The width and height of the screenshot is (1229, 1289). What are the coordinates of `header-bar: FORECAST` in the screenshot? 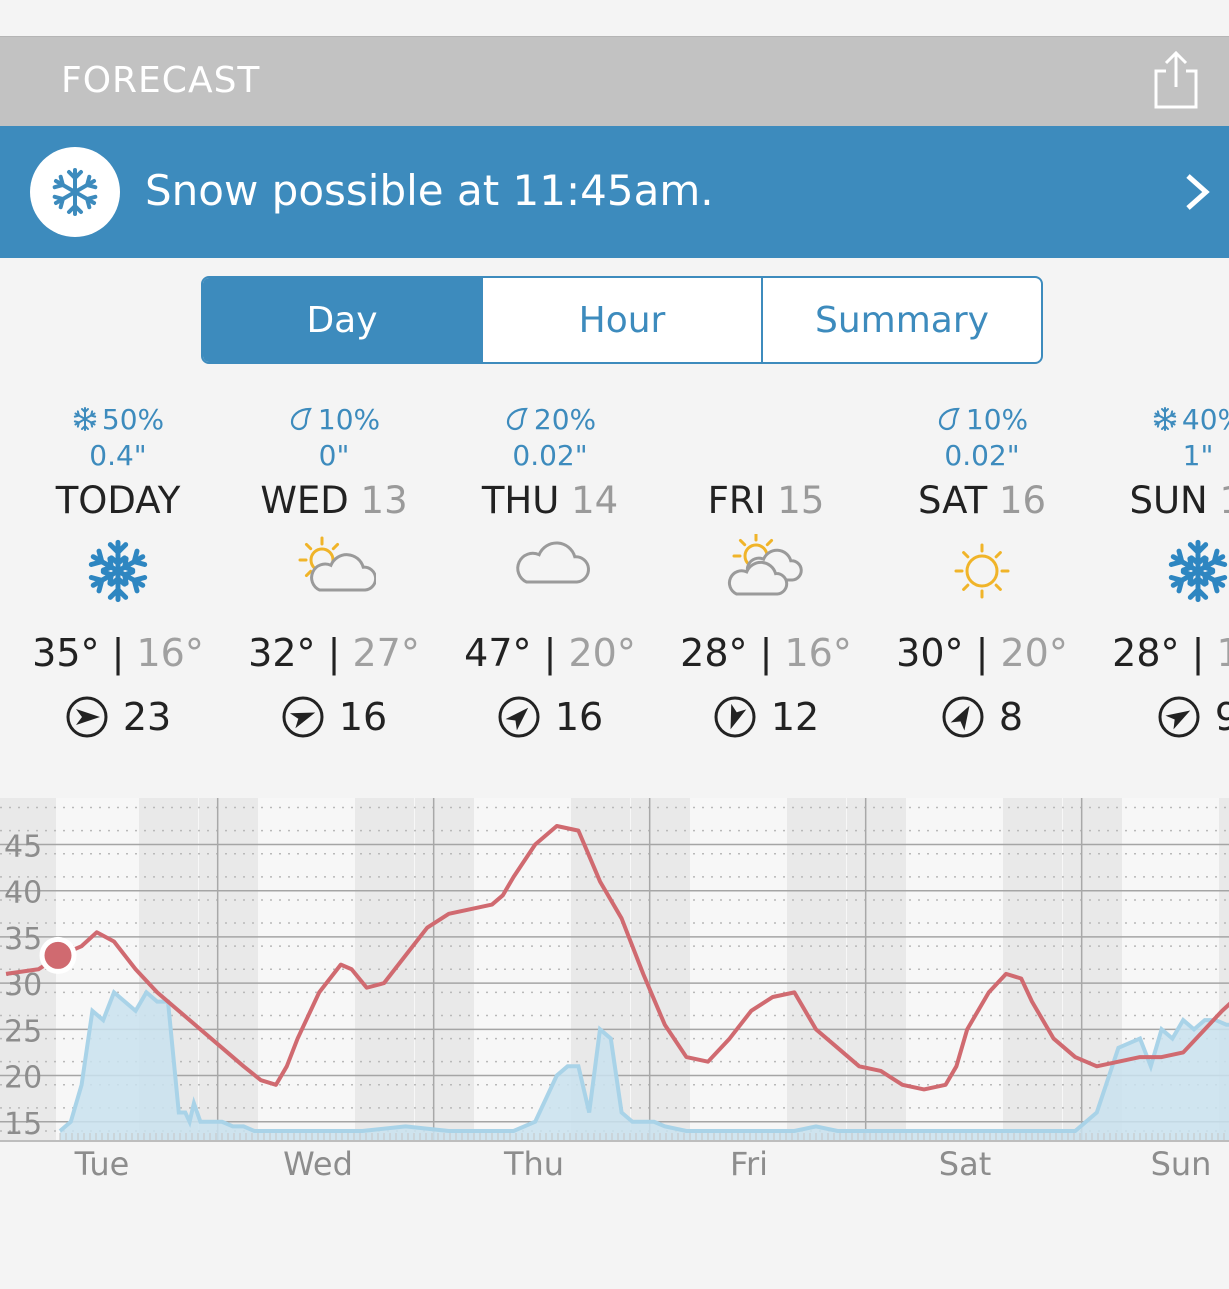 It's located at (614, 81).